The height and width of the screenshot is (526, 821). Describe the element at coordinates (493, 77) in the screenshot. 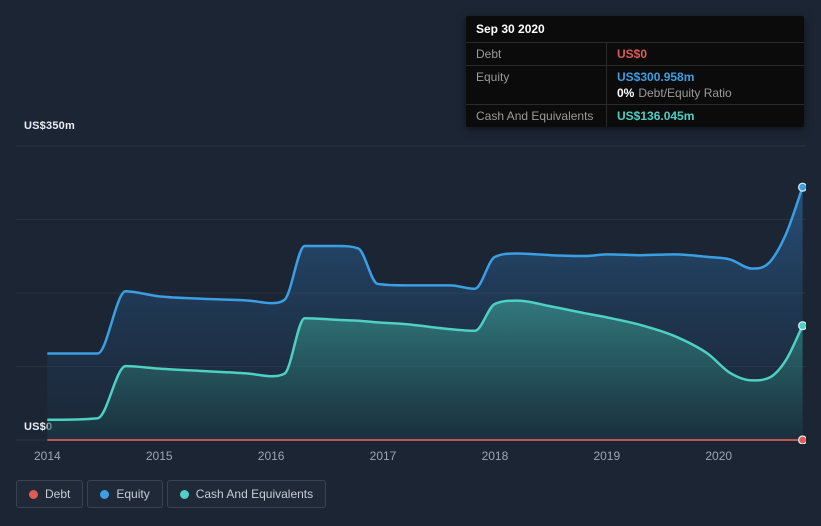

I see `tooltip-equity-label: Equity` at that location.